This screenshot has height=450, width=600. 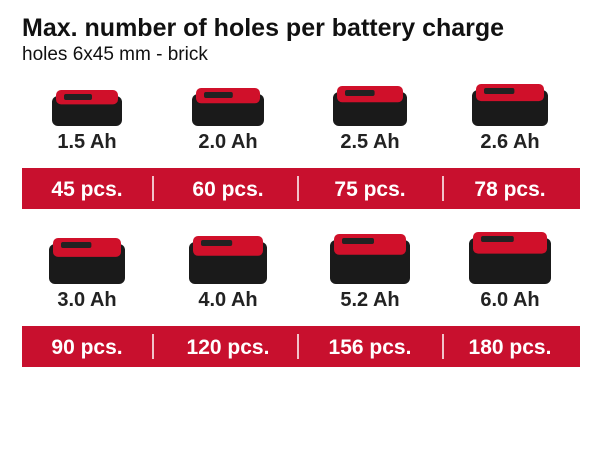 What do you see at coordinates (369, 300) in the screenshot?
I see `capacity-label: 5.2 Ah` at bounding box center [369, 300].